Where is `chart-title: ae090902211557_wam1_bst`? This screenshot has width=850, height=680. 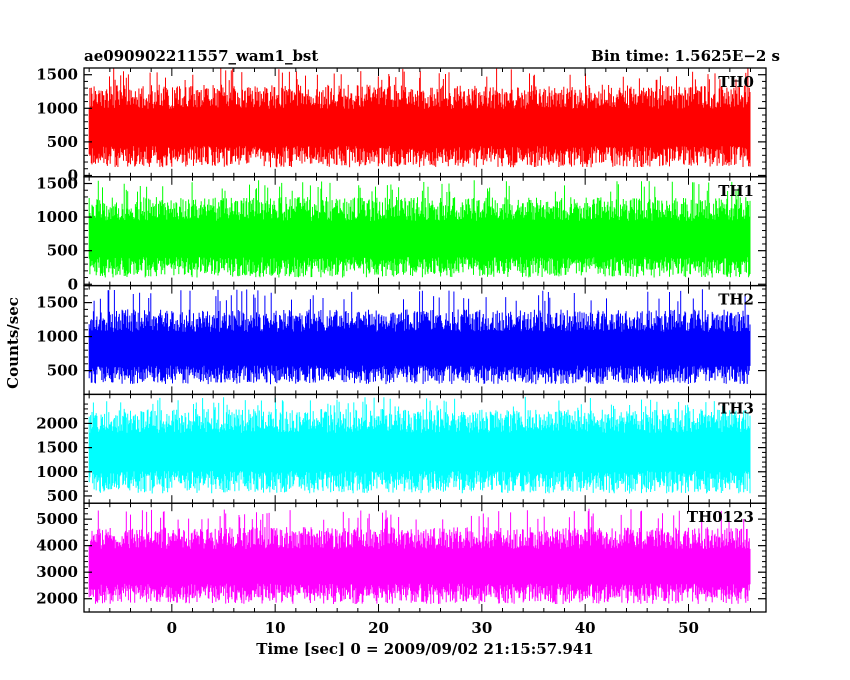
chart-title: ae090902211557_wam1_bst is located at coordinates (201, 56).